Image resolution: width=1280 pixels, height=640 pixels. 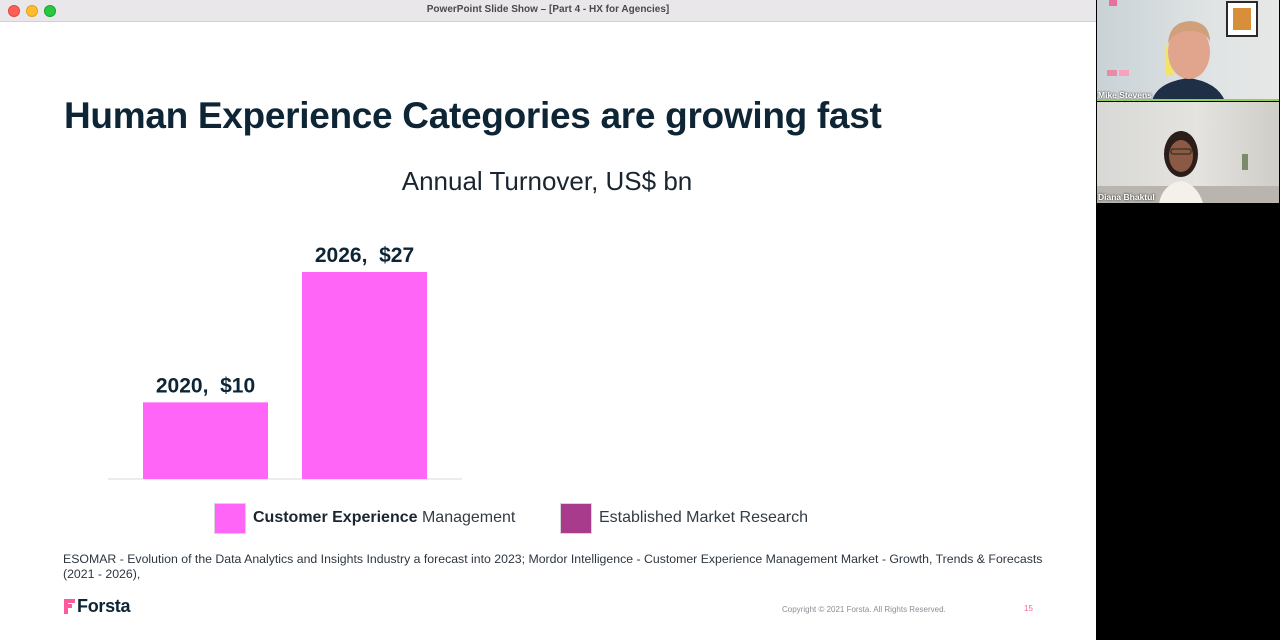 What do you see at coordinates (50, 11) in the screenshot?
I see `maximize-window-button` at bounding box center [50, 11].